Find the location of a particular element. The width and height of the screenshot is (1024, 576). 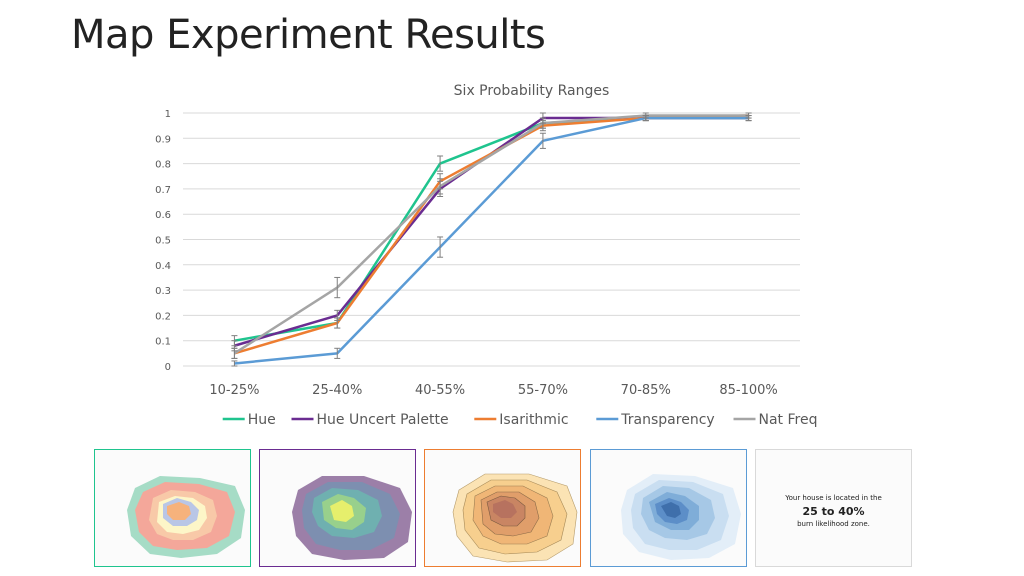

legend-label: Hue Uncert Palette is located at coordinates (383, 420).